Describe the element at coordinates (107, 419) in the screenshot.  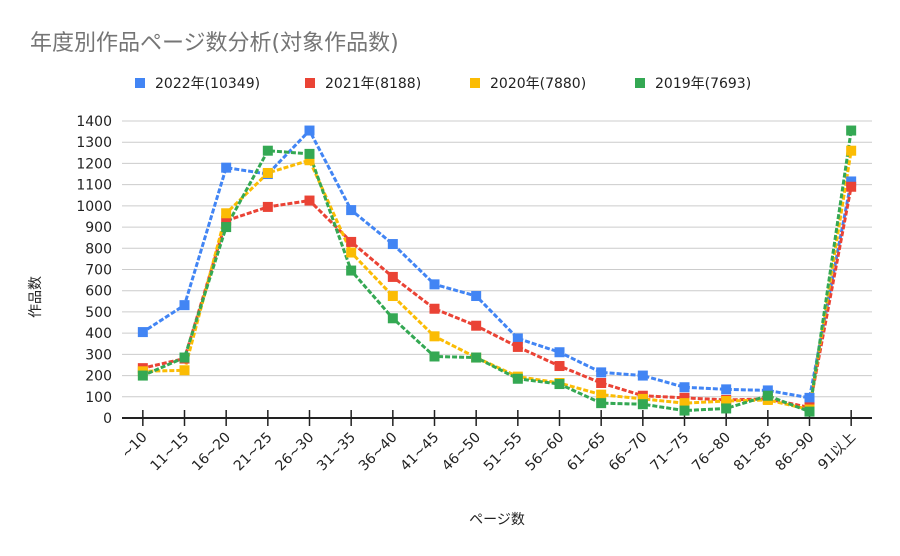
I see `y-tick-label: 0` at that location.